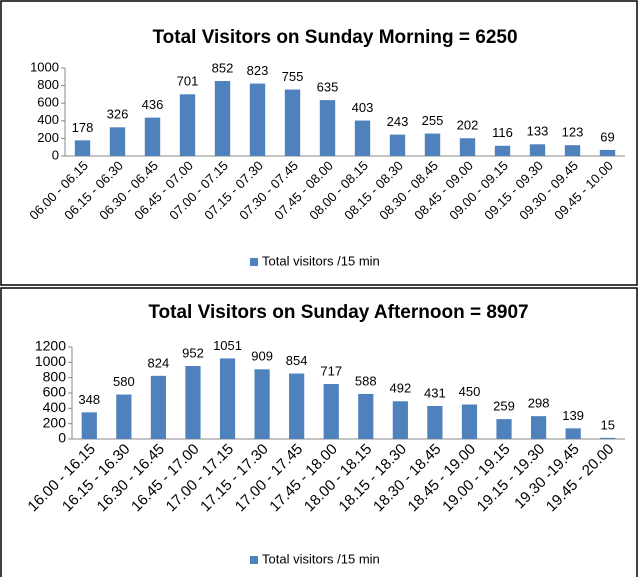 The width and height of the screenshot is (638, 577). I want to click on data-label: 580, so click(124, 381).